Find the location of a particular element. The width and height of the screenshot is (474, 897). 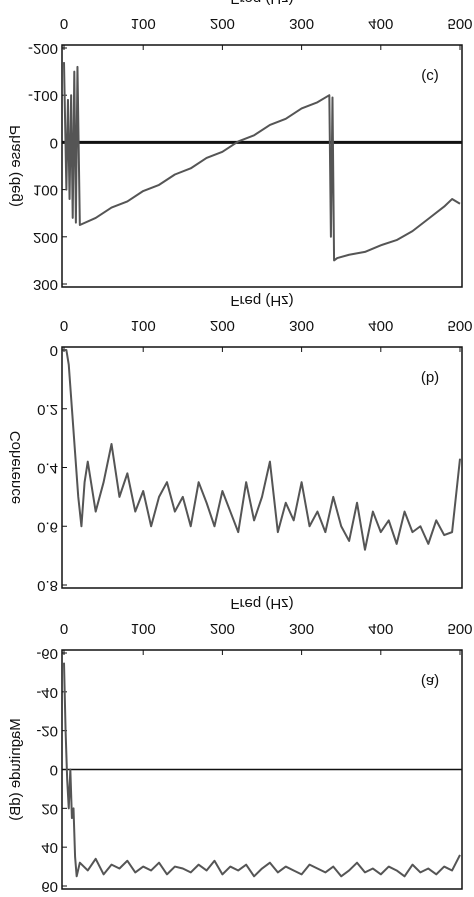

y-tick-label: -20 is located at coordinates (47, 731).